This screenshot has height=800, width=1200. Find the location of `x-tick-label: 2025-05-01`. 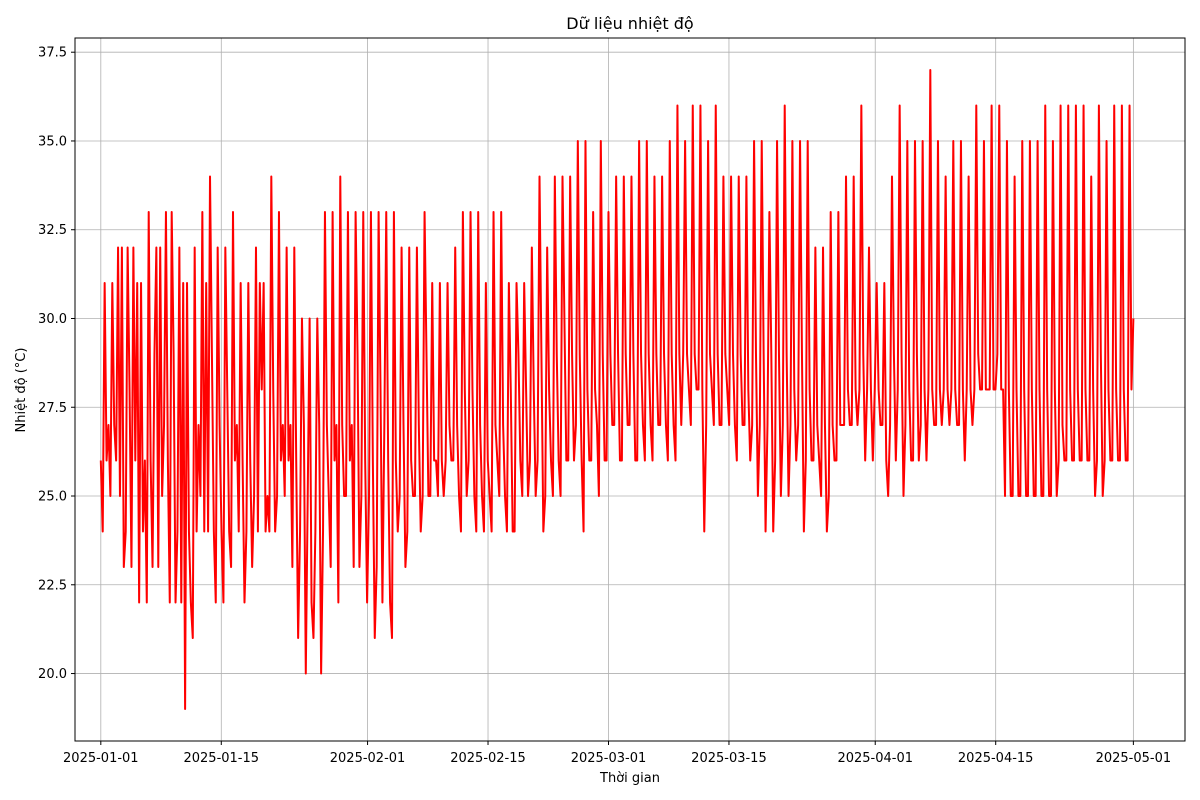

x-tick-label: 2025-05-01 is located at coordinates (1134, 758).